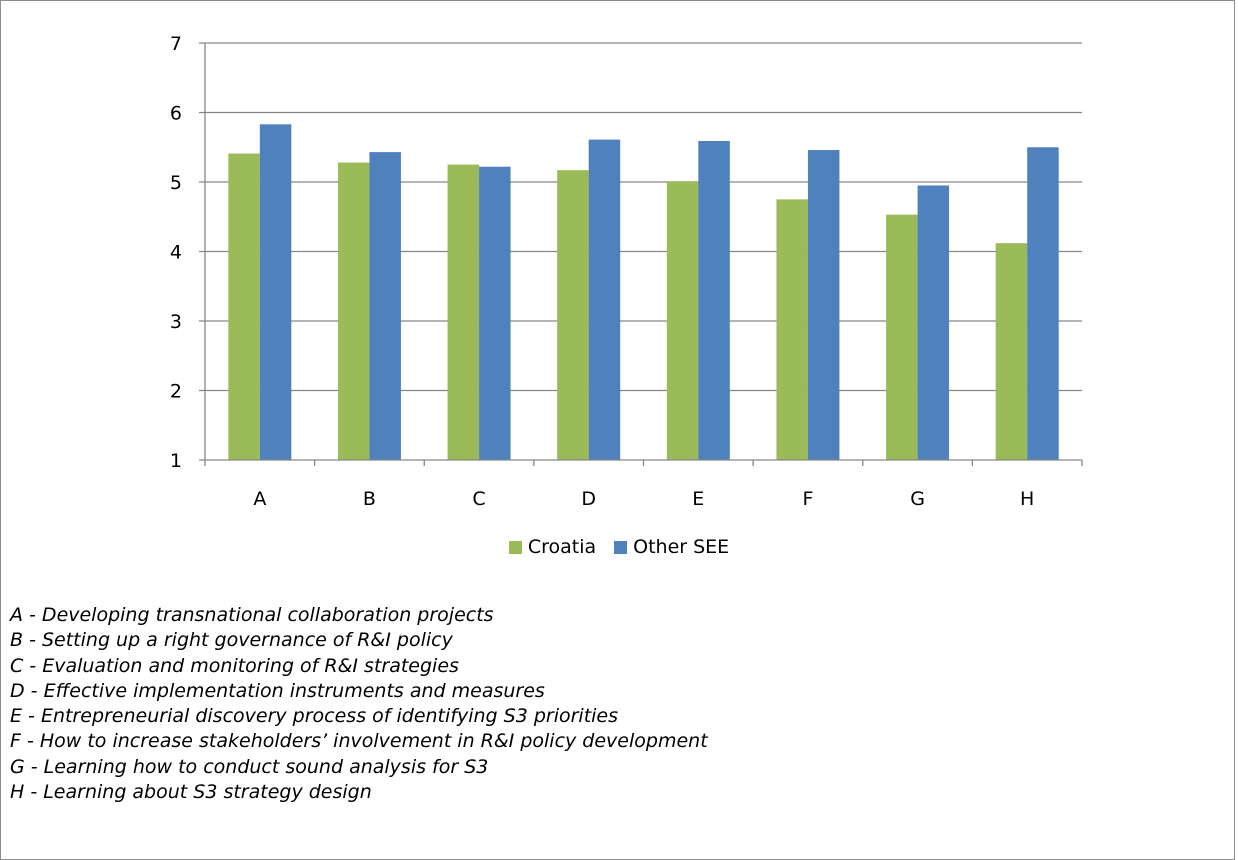 The height and width of the screenshot is (860, 1238). Describe the element at coordinates (588, 499) in the screenshot. I see `x-tick-label-d: D` at that location.